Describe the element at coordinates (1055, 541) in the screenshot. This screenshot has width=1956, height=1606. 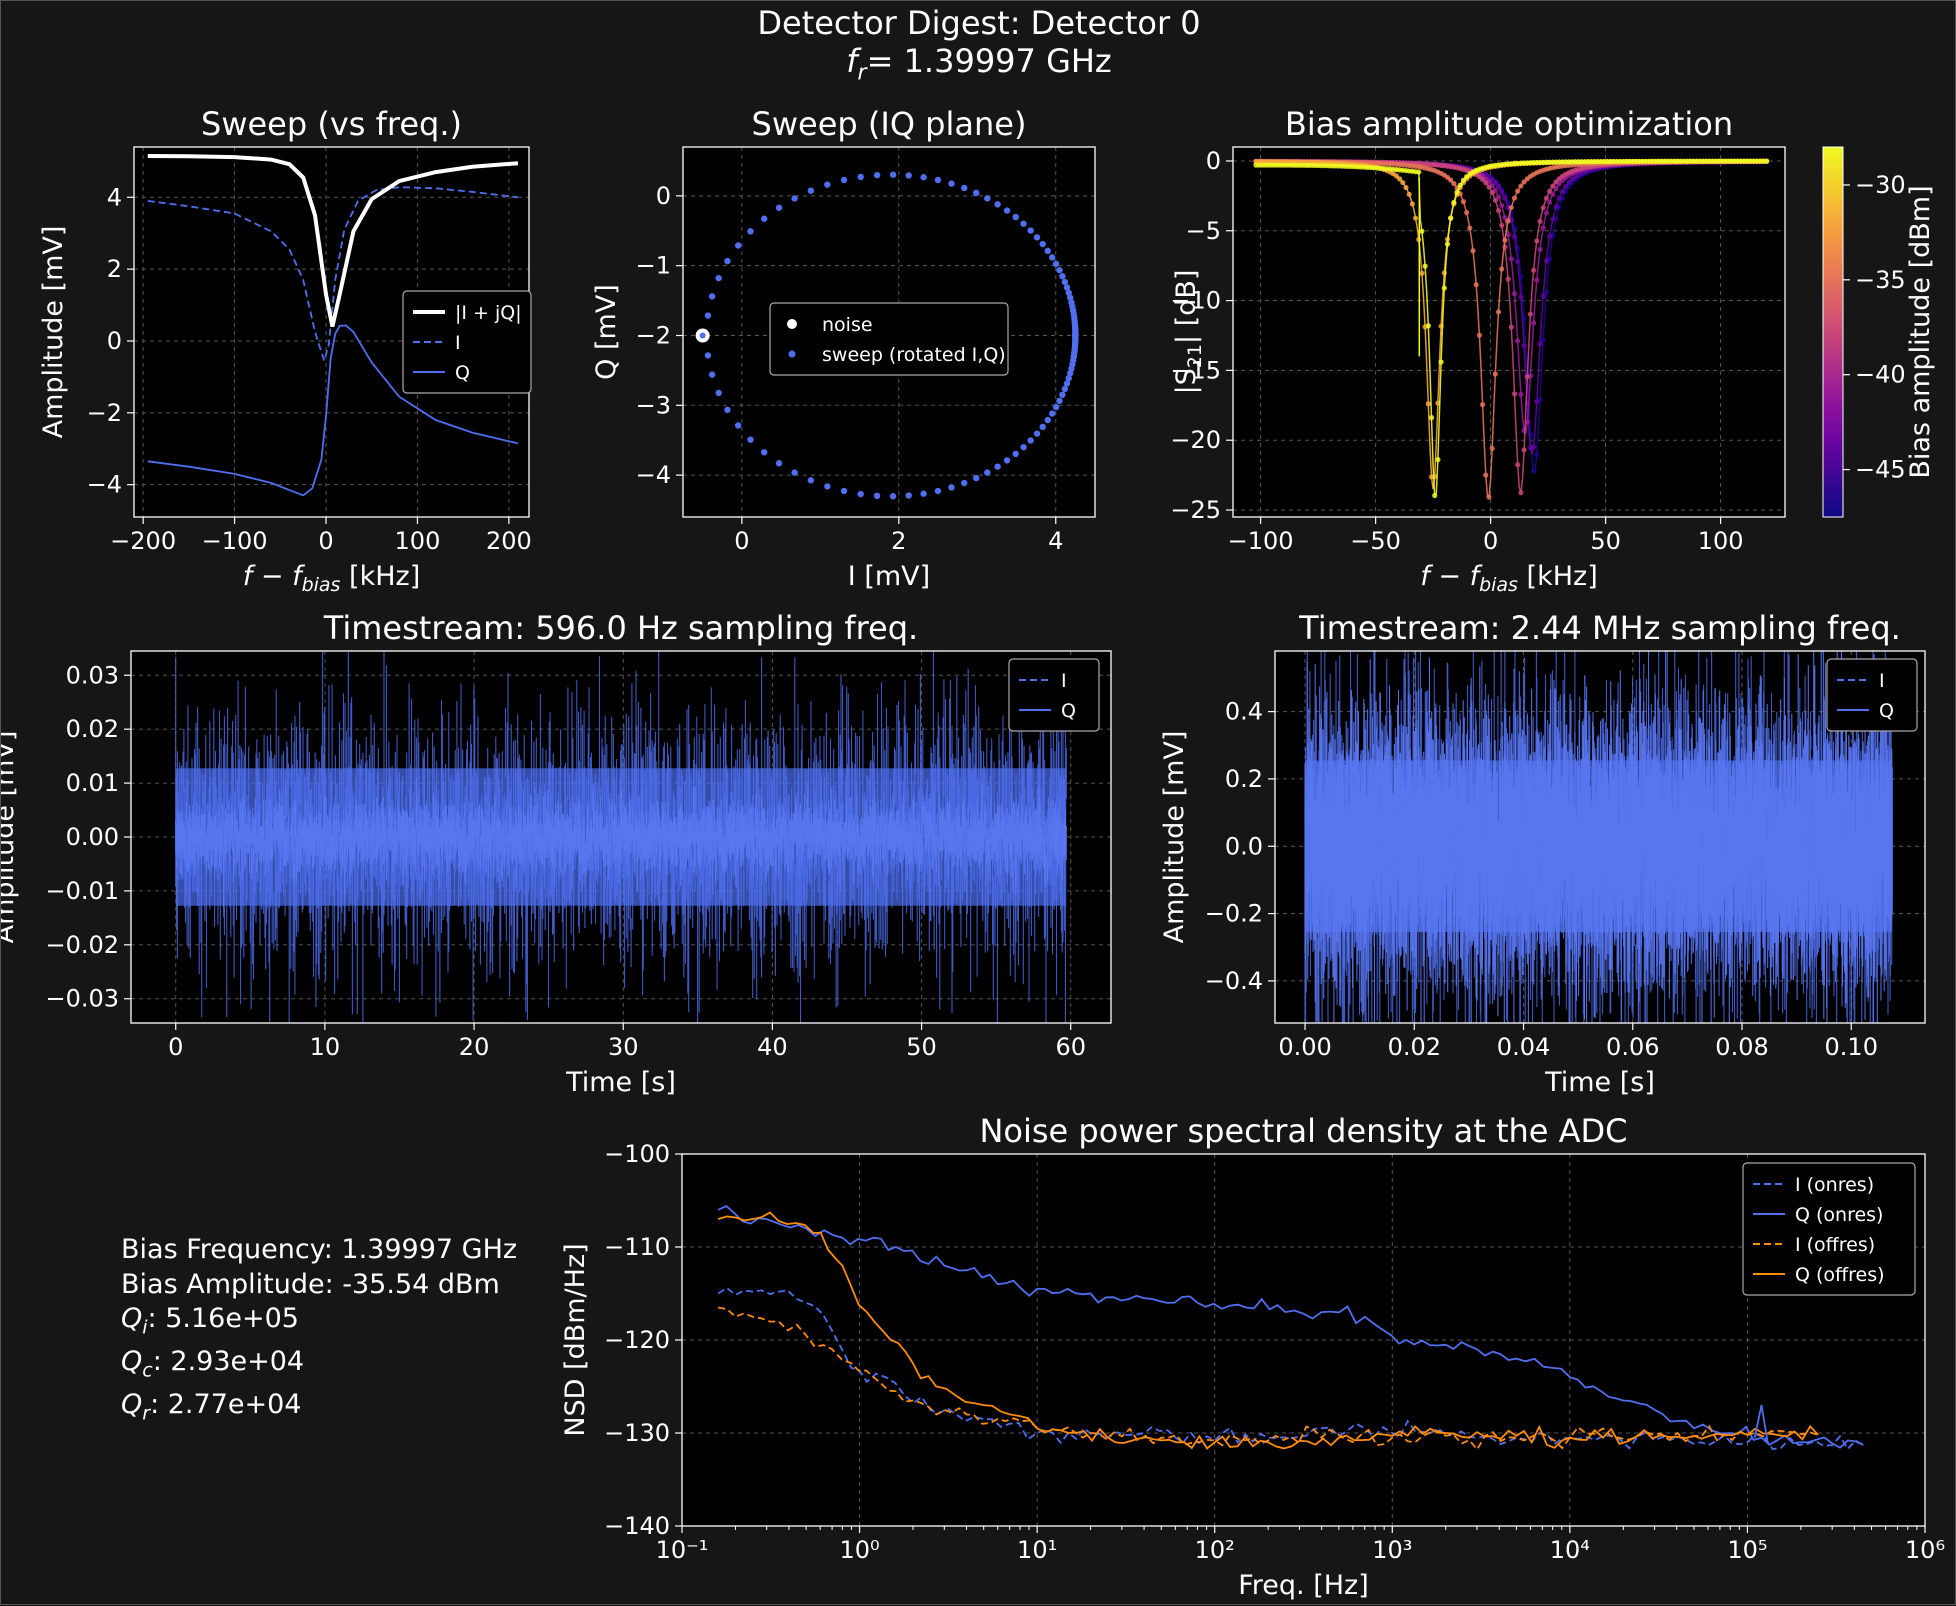
I see `x-tick-label: 4` at that location.